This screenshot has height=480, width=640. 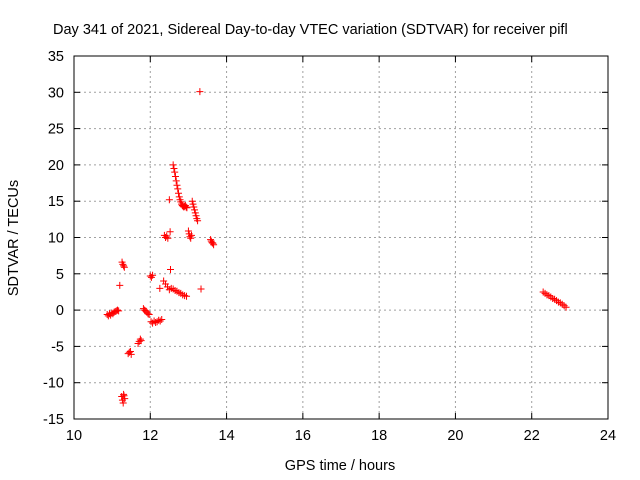 What do you see at coordinates (74, 436) in the screenshot?
I see `x-tick-label: 10` at bounding box center [74, 436].